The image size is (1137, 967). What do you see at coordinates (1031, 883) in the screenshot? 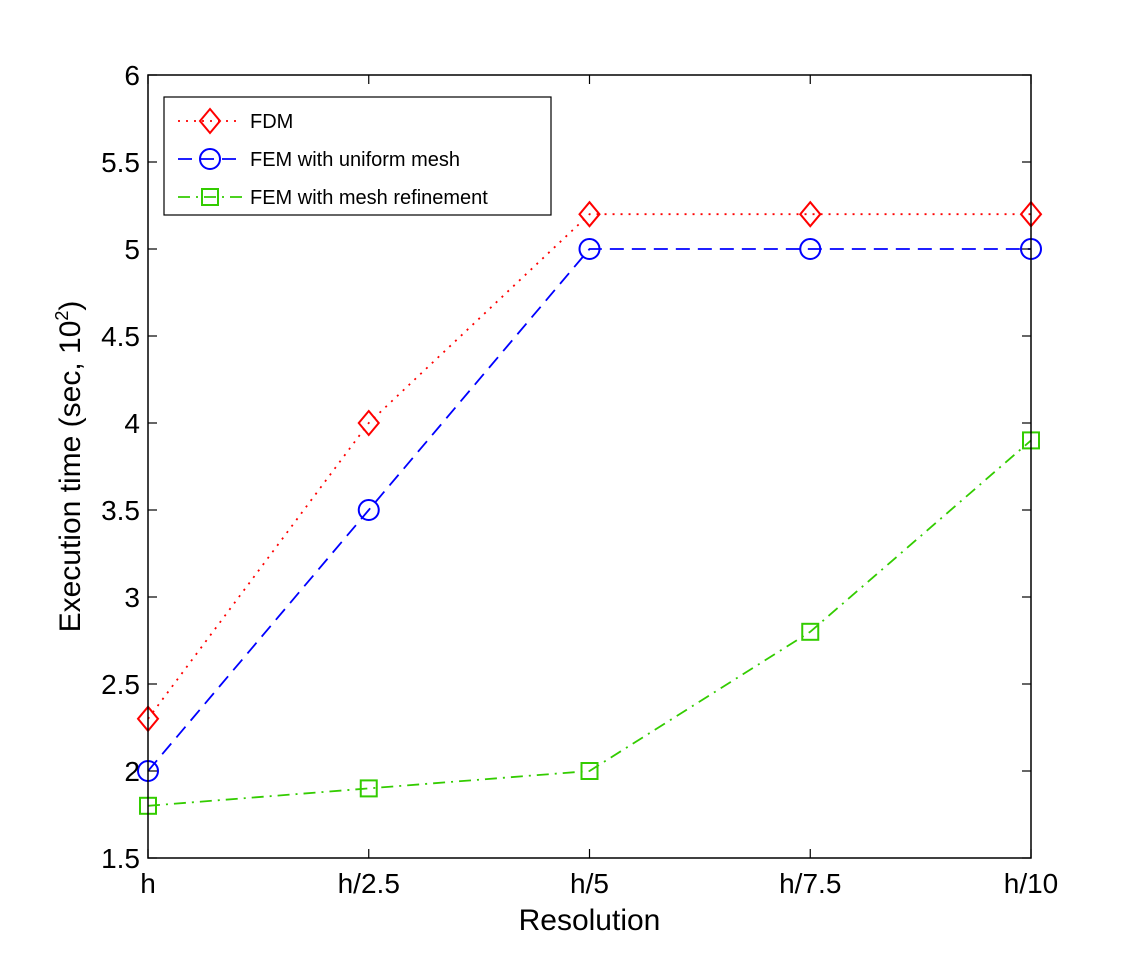
I see `x-tick-label: h/10` at bounding box center [1031, 883].